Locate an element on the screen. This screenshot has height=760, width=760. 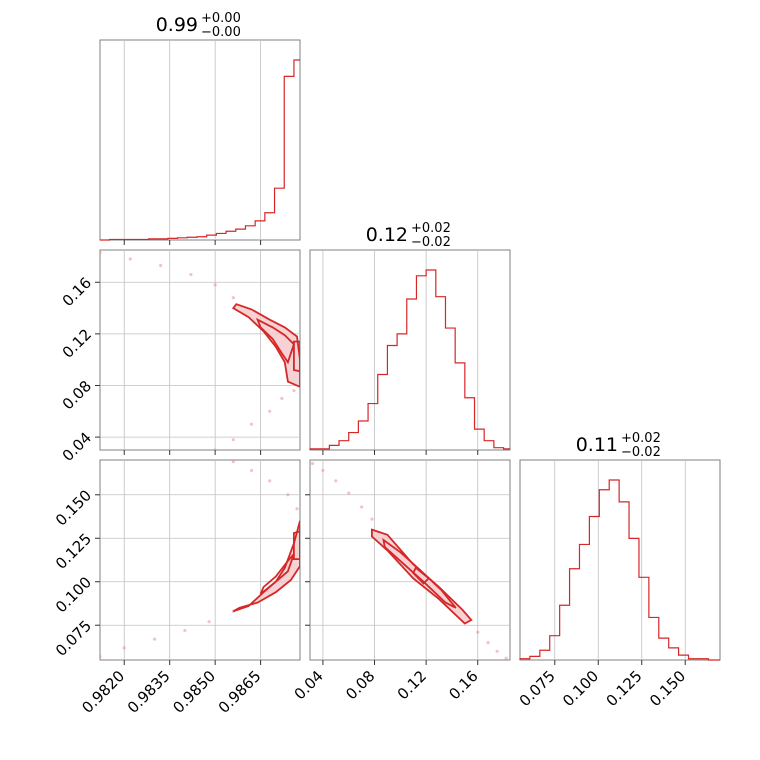
title-p3: 0.11 +0.02 −0.02 is located at coordinates (618, 445).